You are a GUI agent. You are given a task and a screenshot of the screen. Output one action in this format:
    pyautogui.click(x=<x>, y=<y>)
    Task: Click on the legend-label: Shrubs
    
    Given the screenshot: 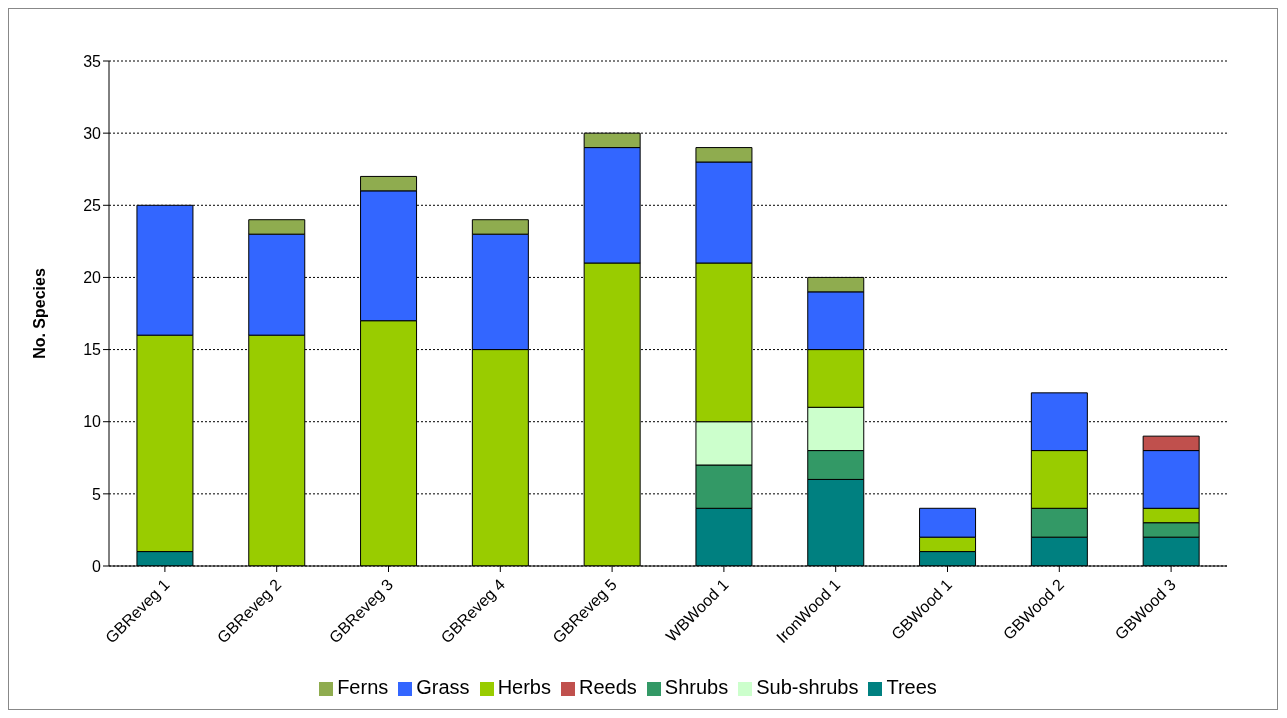 What is the action you would take?
    pyautogui.click(x=696, y=687)
    